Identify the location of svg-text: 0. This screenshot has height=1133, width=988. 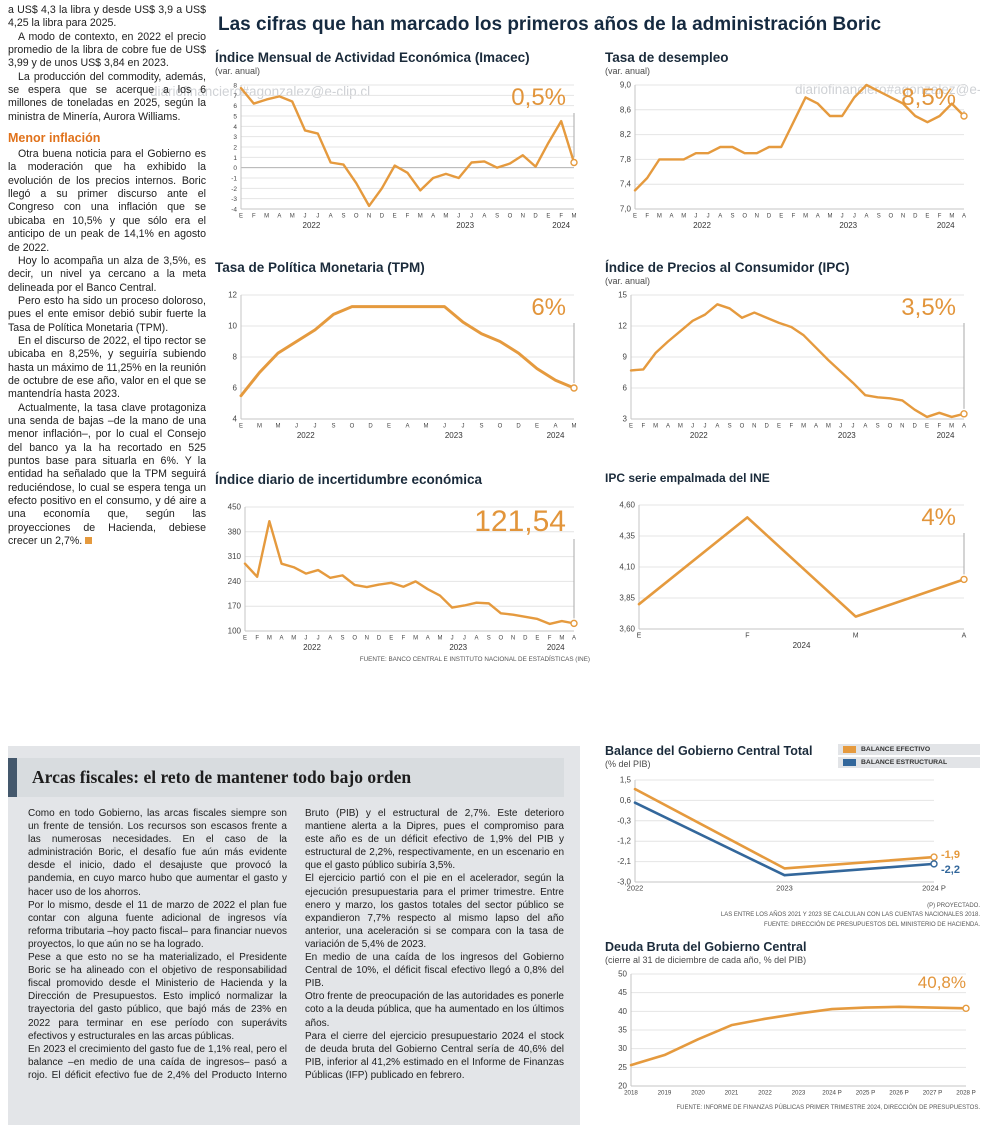
(235, 168).